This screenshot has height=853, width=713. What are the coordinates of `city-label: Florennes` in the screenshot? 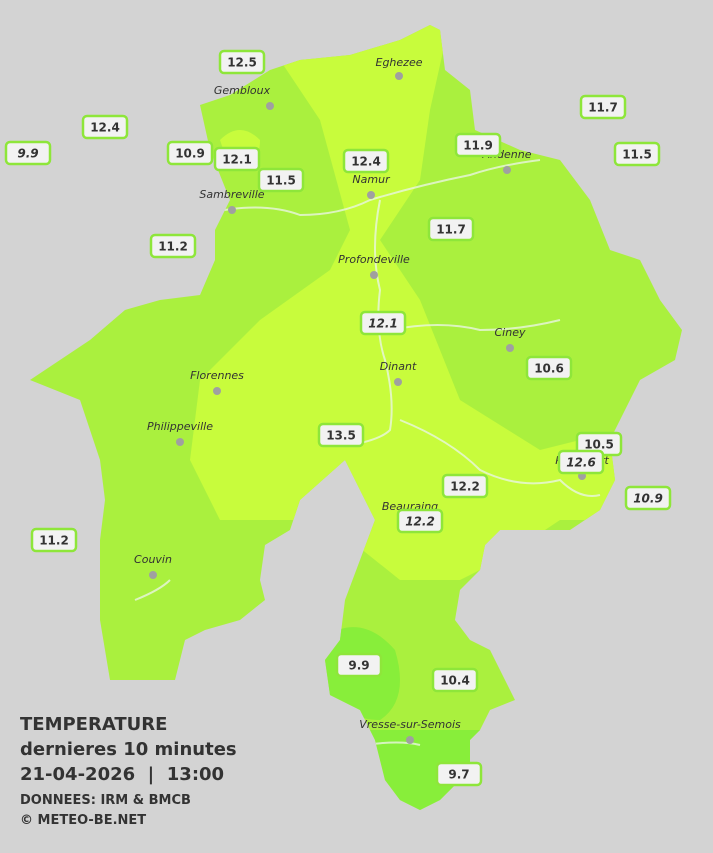 It's located at (217, 375).